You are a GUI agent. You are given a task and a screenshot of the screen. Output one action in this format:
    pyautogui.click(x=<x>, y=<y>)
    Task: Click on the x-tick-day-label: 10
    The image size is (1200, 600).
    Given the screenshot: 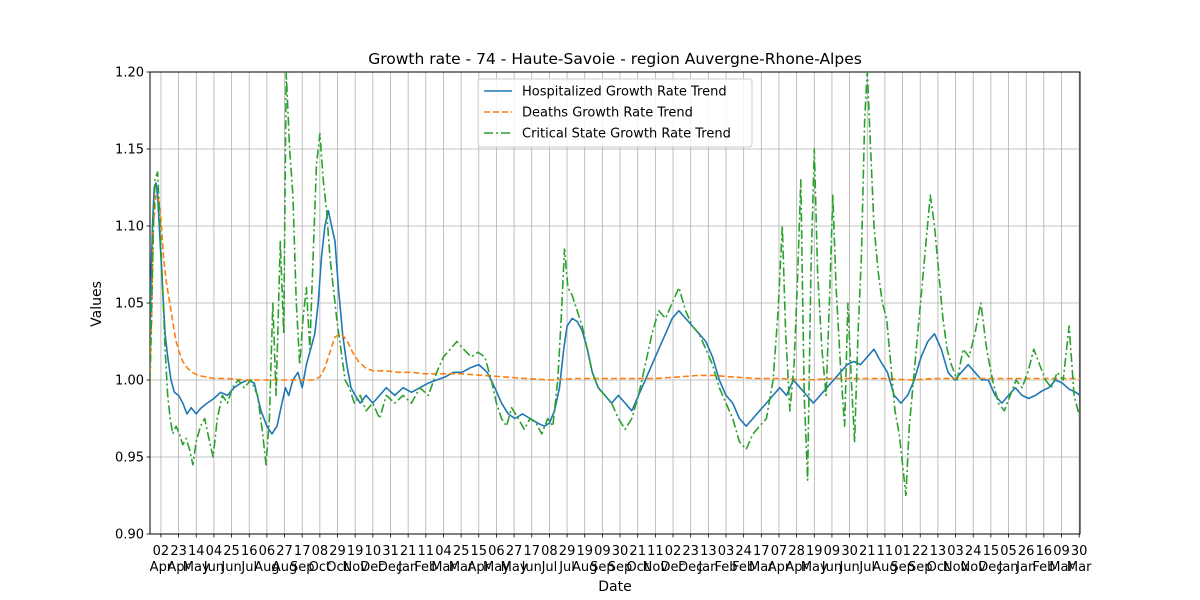 What is the action you would take?
    pyautogui.click(x=373, y=551)
    